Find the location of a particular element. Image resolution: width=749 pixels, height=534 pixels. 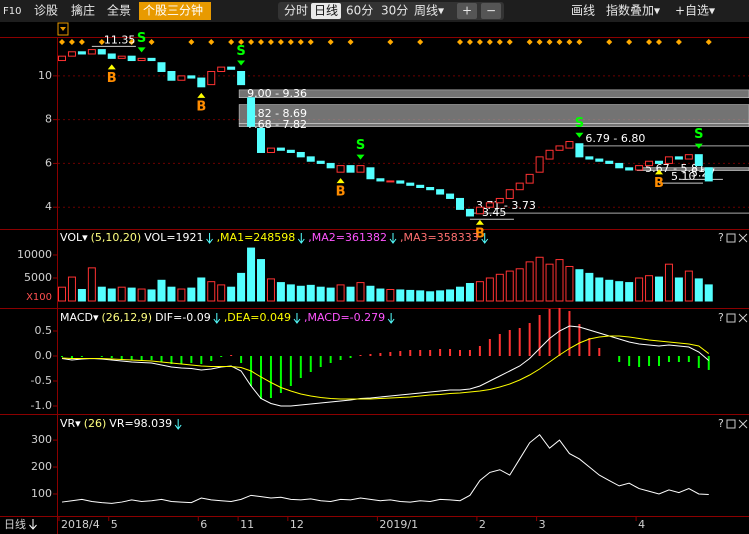

vr-line is located at coordinates (385, 468).